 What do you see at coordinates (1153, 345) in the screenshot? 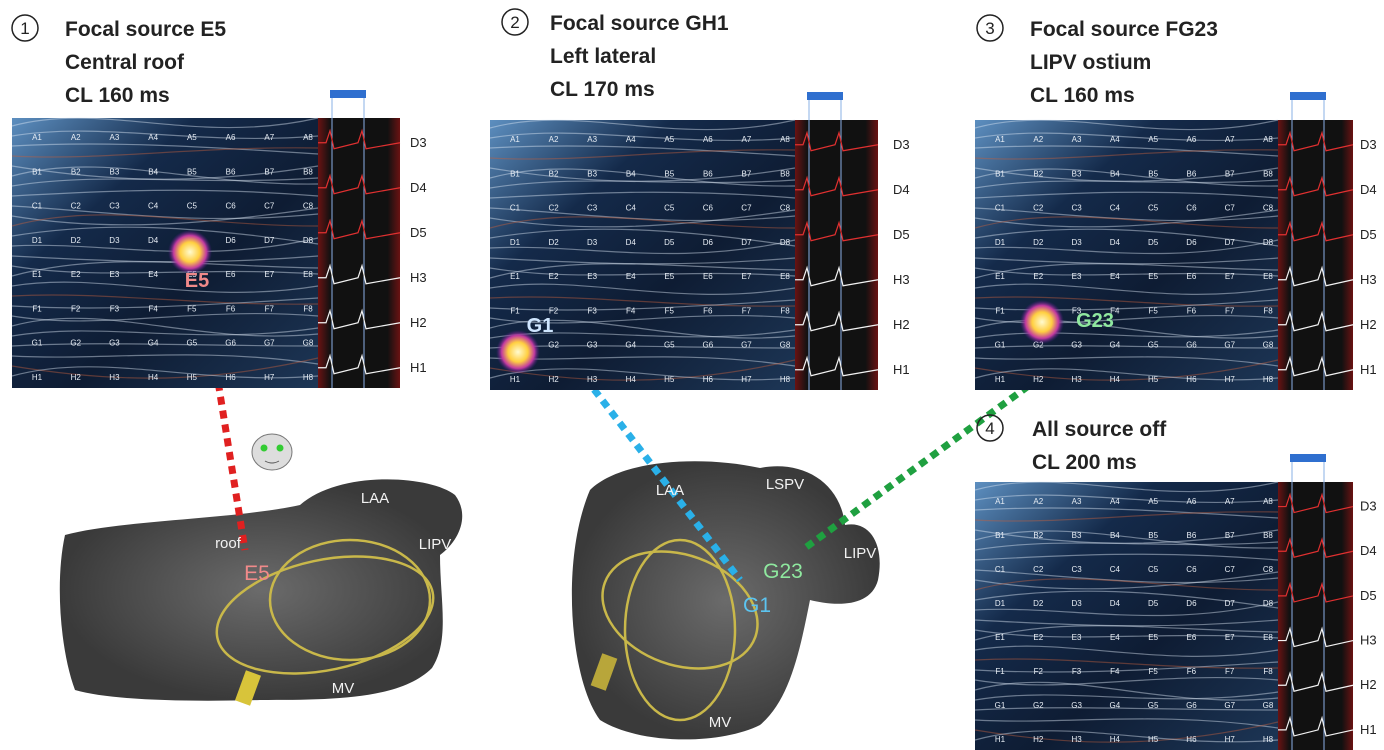
I see `electrode-label: G5` at bounding box center [1153, 345].